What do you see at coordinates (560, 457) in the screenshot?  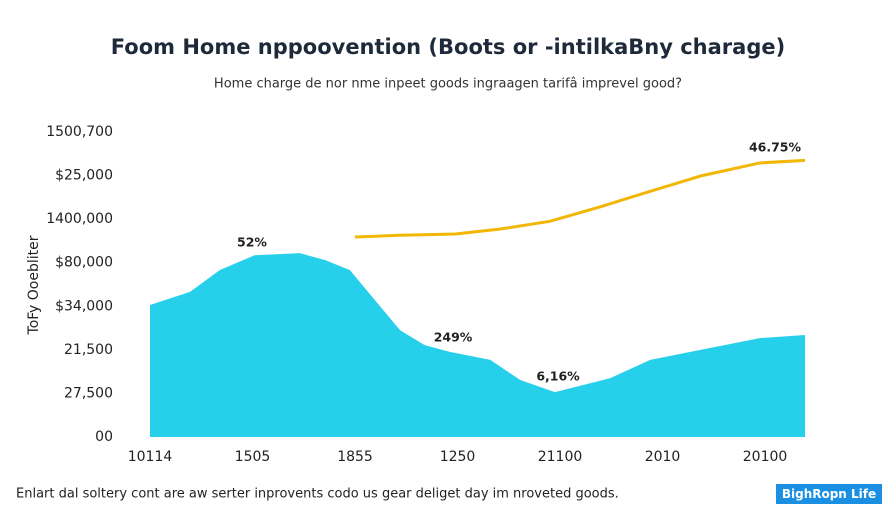 I see `x-tick-label: 21100` at bounding box center [560, 457].